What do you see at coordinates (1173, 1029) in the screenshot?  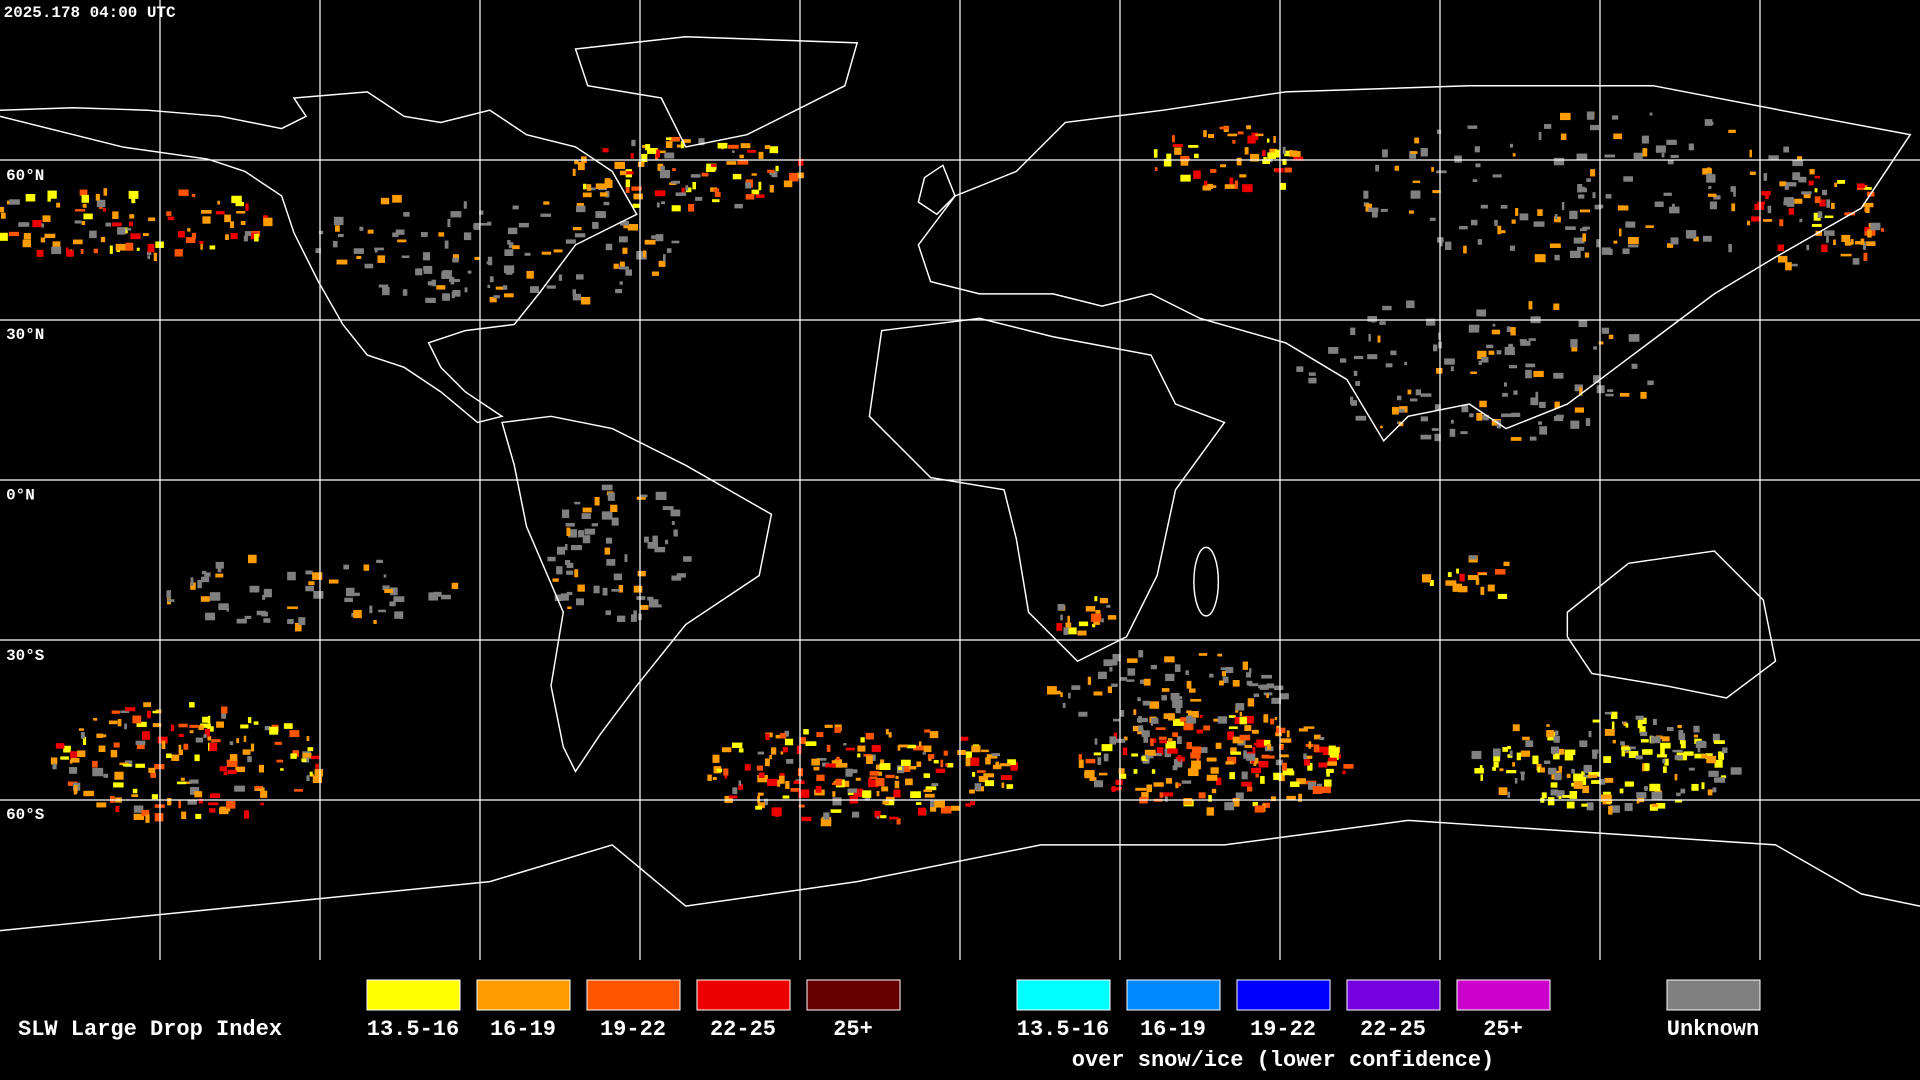 I see `legend-label: 16-19` at bounding box center [1173, 1029].